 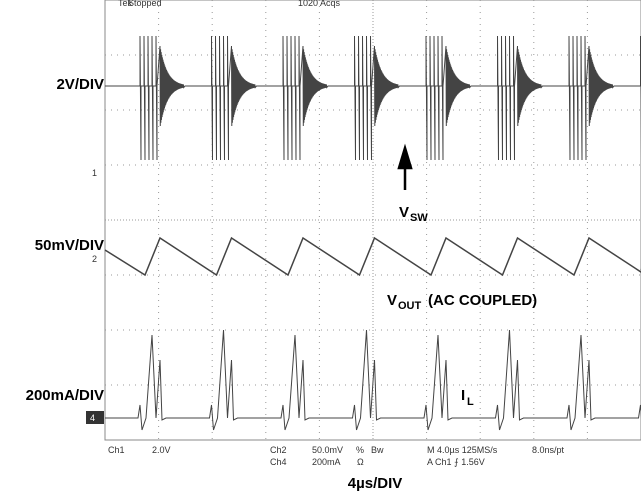 What do you see at coordinates (462, 450) in the screenshot?
I see `readout-text: M 4.0µs 125MS/s` at bounding box center [462, 450].